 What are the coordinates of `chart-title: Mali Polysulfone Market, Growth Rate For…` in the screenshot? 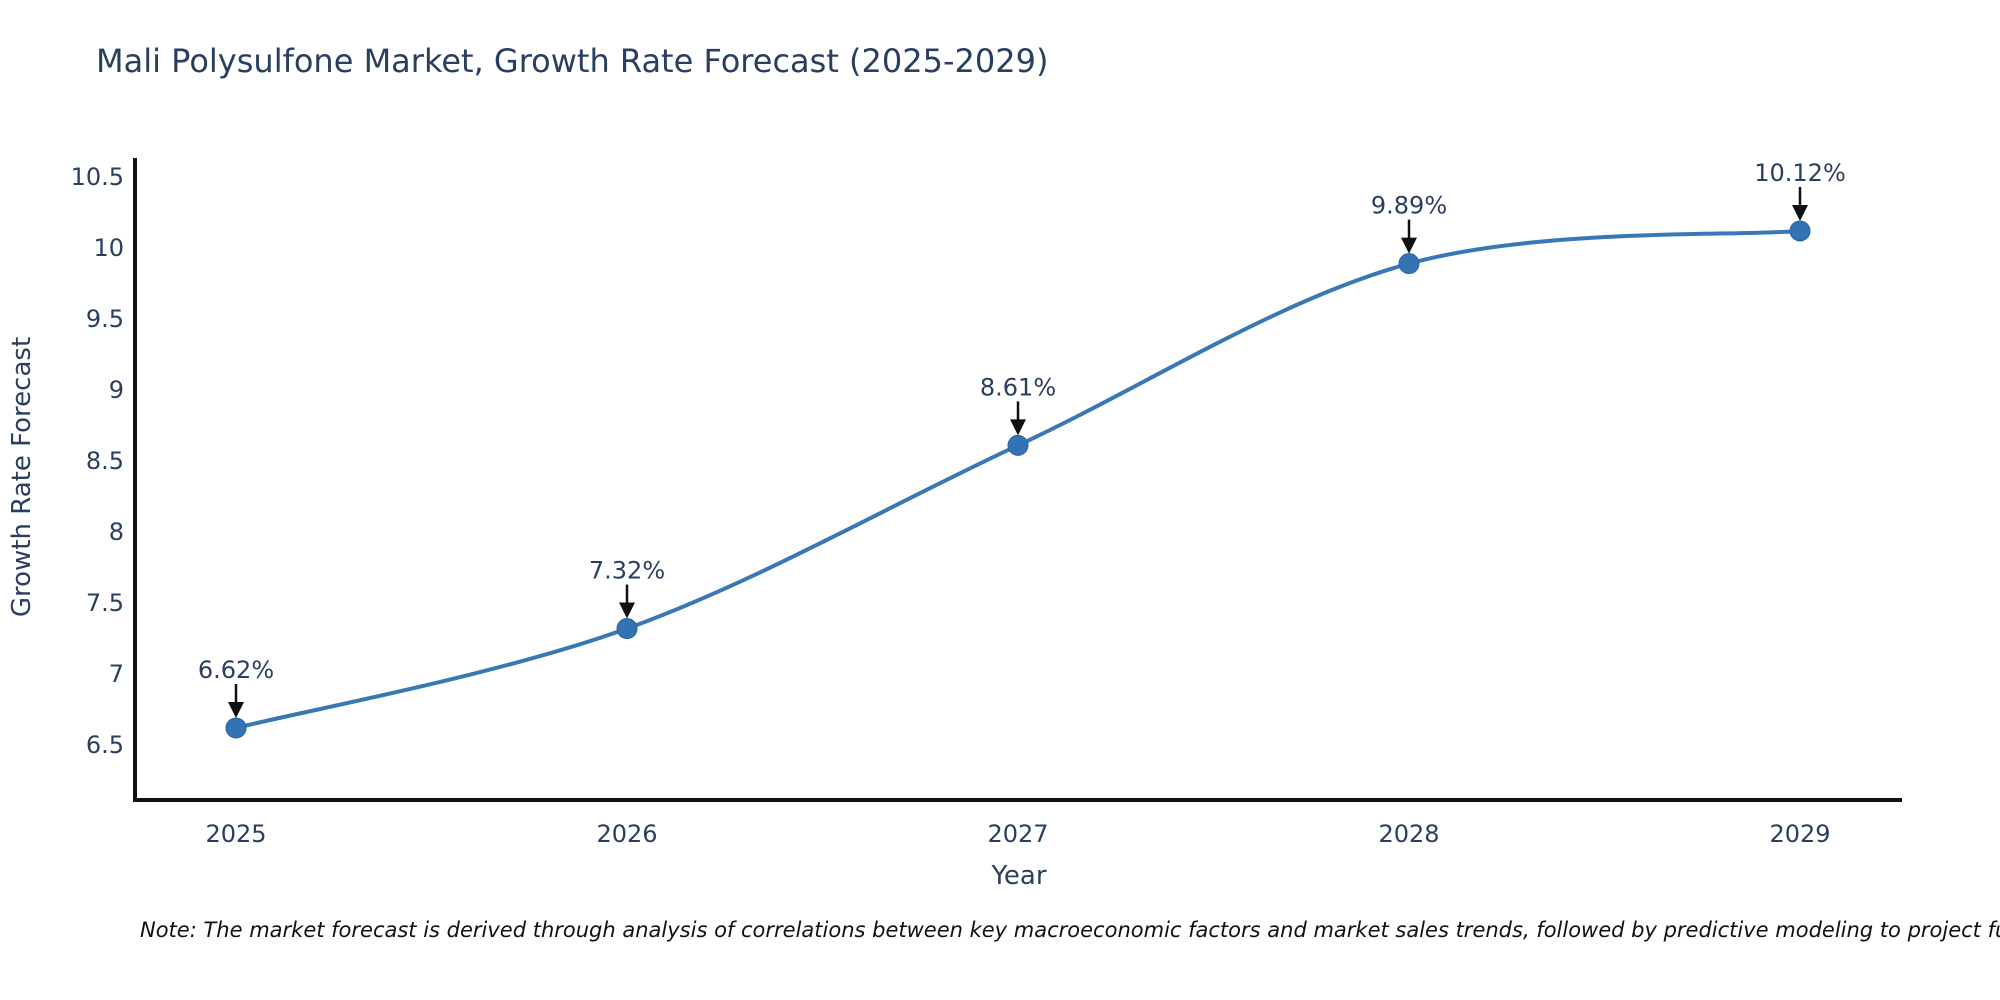 It's located at (572, 61).